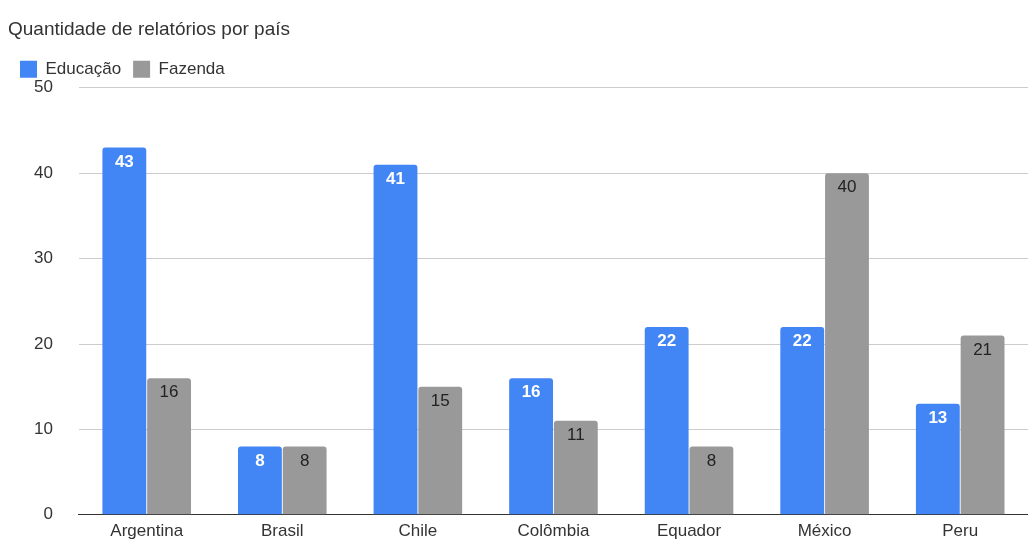 The height and width of the screenshot is (559, 1036). What do you see at coordinates (149, 28) in the screenshot?
I see `chart-title: Quantidade de relatórios por país` at bounding box center [149, 28].